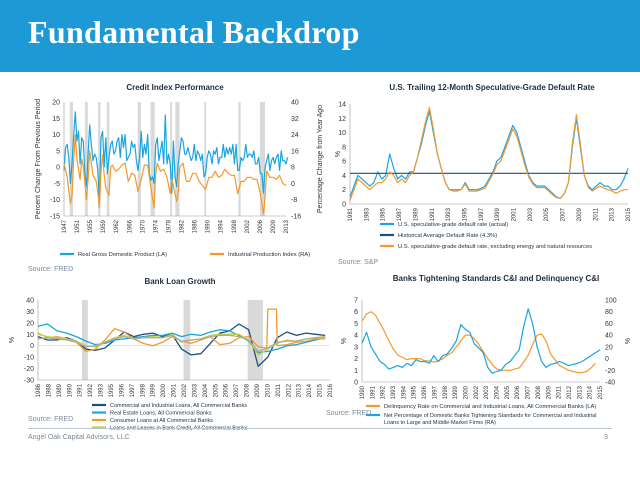 The width and height of the screenshot is (640, 495). What do you see at coordinates (185, 390) in the screenshot?
I see `x-tick-label: 2002` at bounding box center [185, 390].